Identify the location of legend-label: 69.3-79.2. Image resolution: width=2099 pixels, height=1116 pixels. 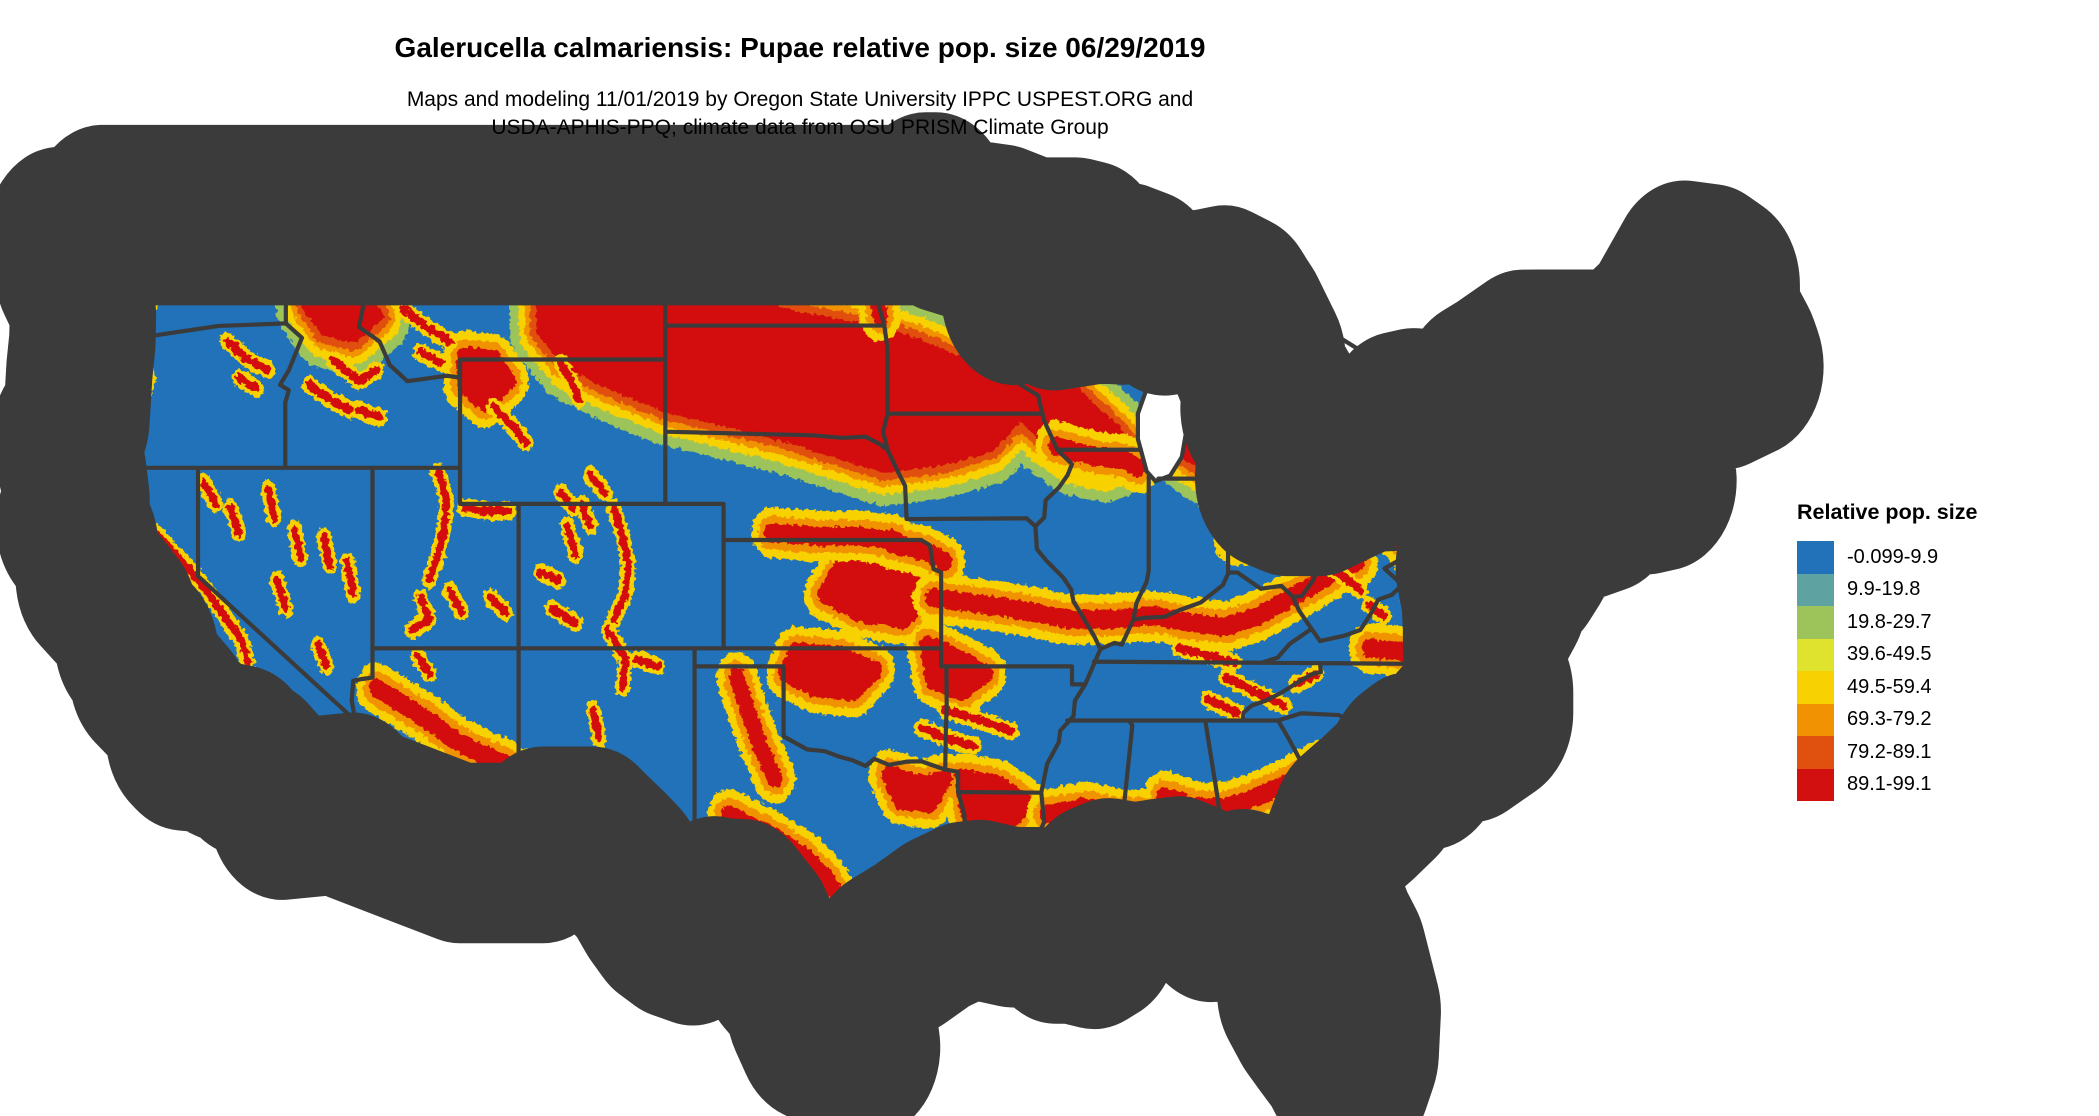
(1889, 719).